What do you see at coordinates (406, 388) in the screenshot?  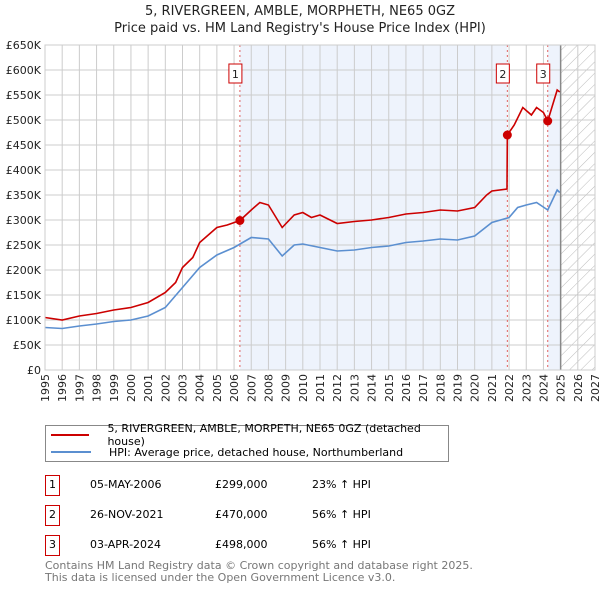 I see `x-tick-label: 2016` at bounding box center [406, 388].